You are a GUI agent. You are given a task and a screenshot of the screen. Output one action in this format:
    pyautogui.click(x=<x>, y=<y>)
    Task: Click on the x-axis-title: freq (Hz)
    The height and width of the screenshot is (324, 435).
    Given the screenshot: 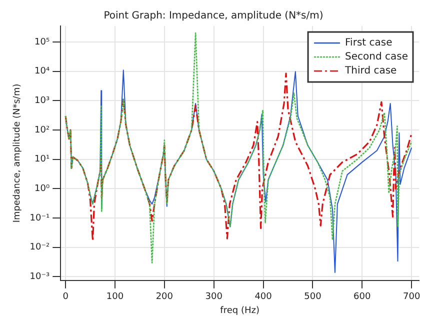 What is the action you would take?
    pyautogui.click(x=240, y=311)
    